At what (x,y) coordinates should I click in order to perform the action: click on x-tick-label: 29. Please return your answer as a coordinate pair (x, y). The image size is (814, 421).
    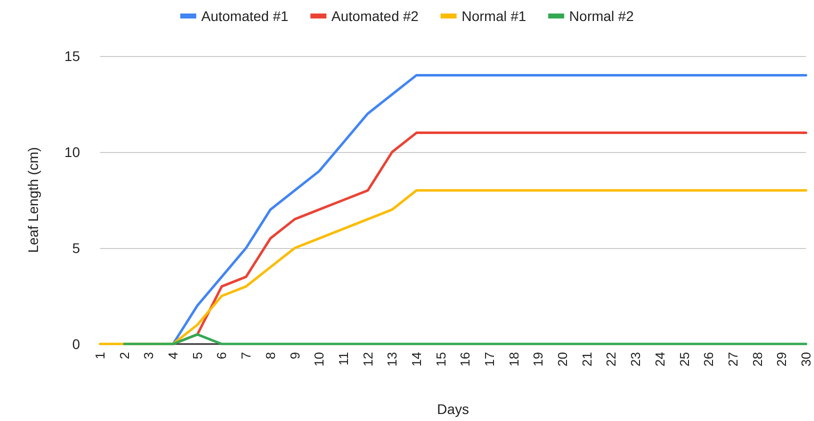
    Looking at the image, I should click on (782, 359).